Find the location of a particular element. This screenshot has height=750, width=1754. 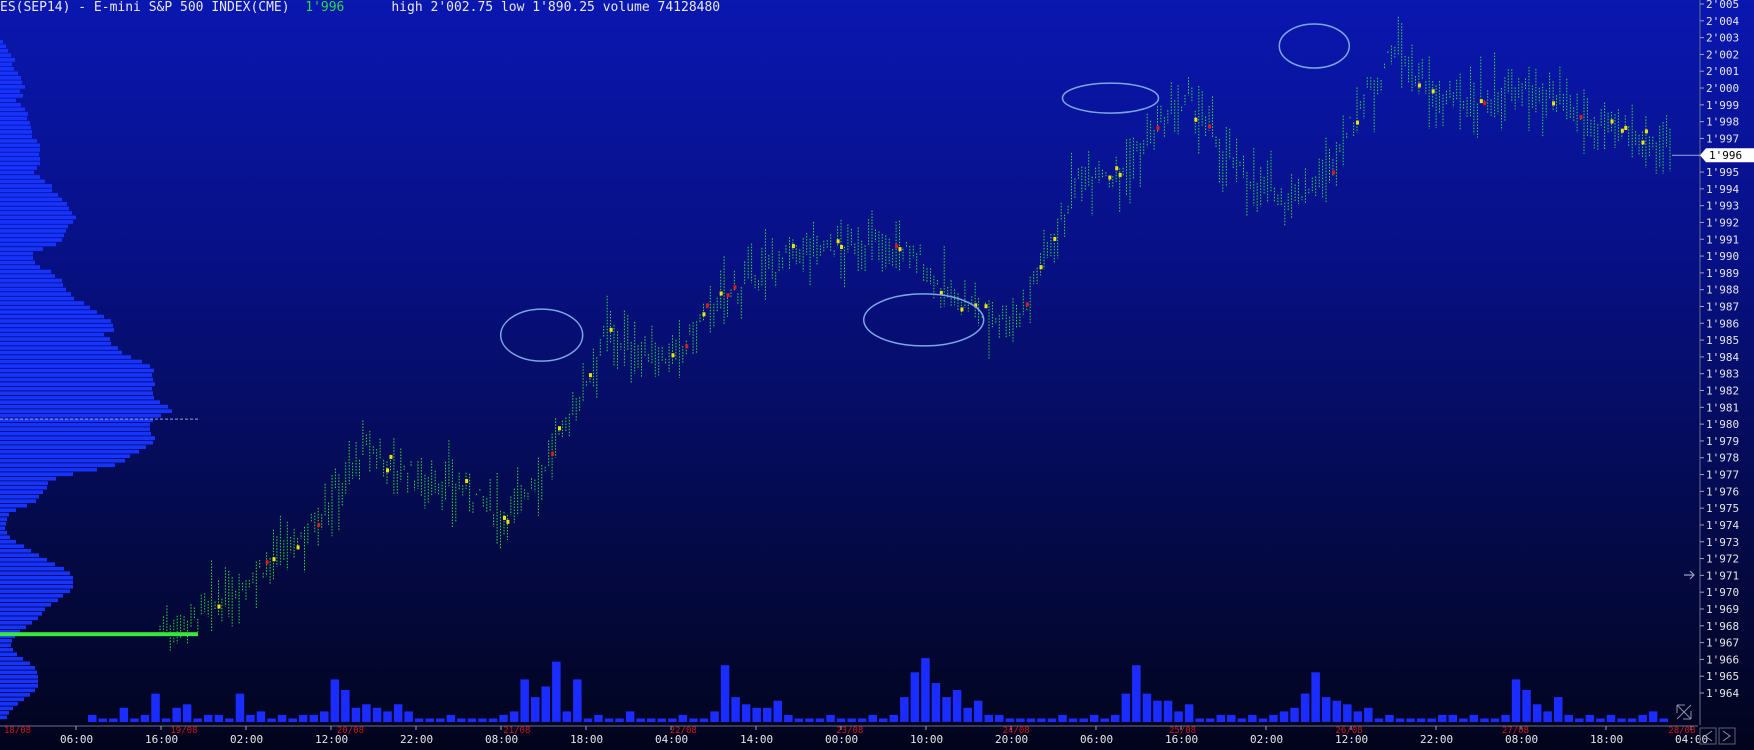

price-tick-label: 1'994 is located at coordinates (1722, 189).